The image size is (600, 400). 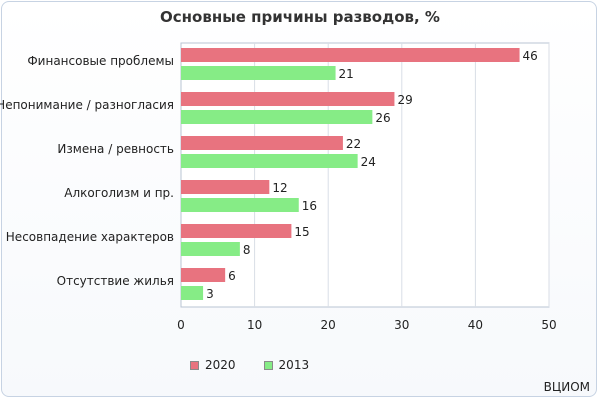 What do you see at coordinates (353, 144) in the screenshot?
I see `value-label: 22` at bounding box center [353, 144].